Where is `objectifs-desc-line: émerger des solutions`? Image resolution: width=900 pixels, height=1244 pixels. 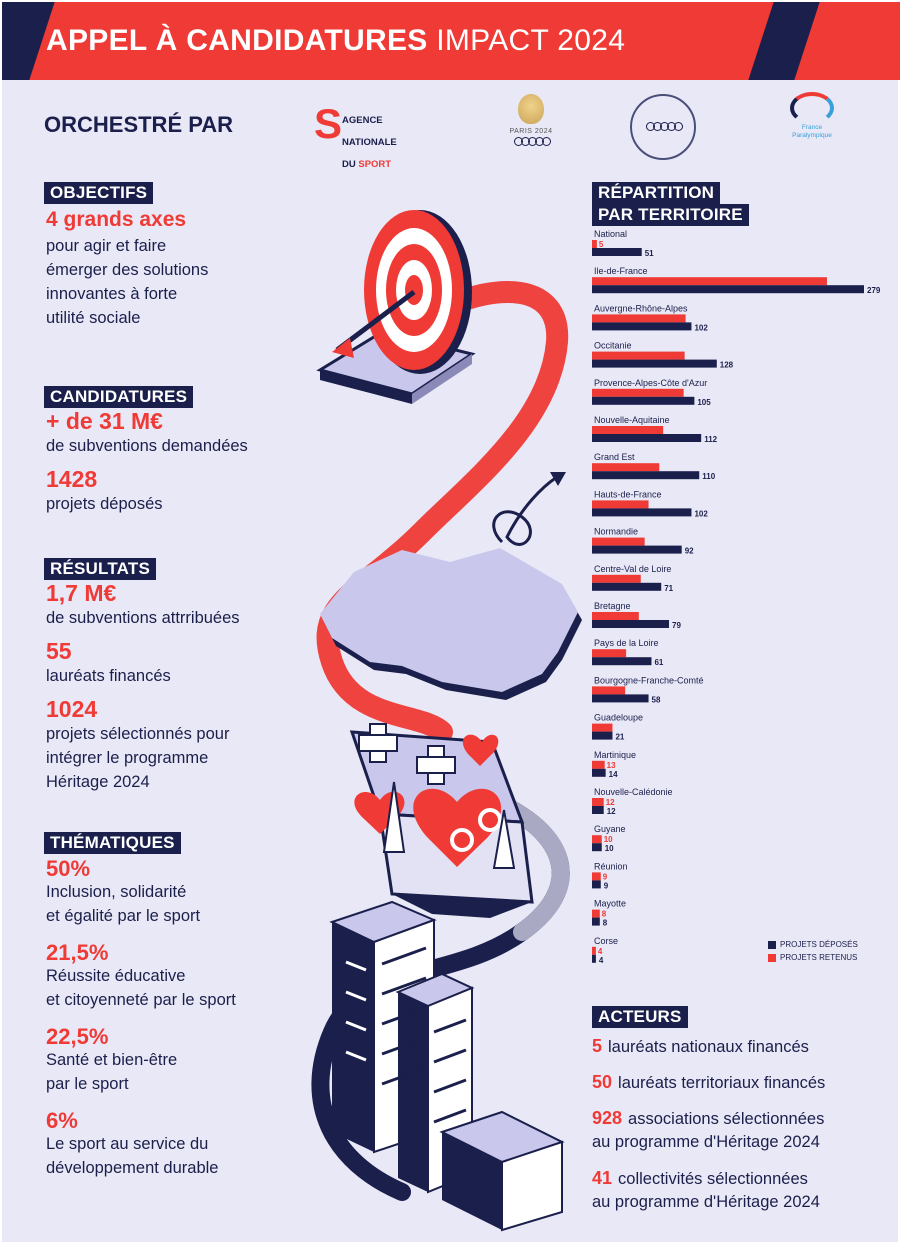 objectifs-desc-line: émerger des solutions is located at coordinates (127, 270).